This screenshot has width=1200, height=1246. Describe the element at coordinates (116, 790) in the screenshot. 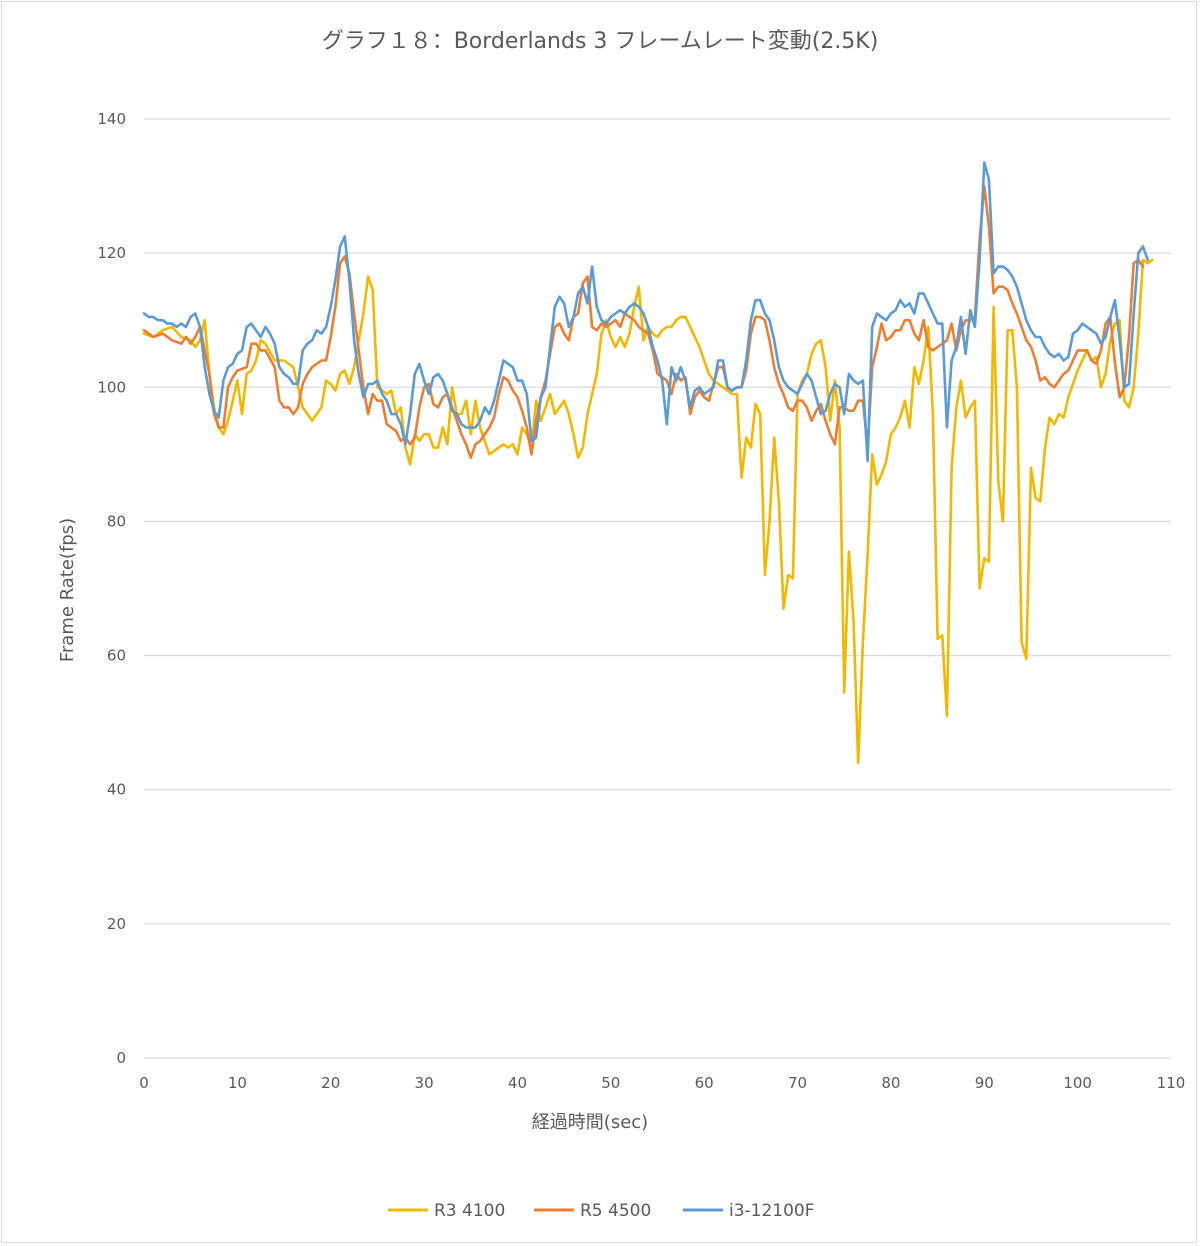

I see `y-tick-label: 40` at that location.